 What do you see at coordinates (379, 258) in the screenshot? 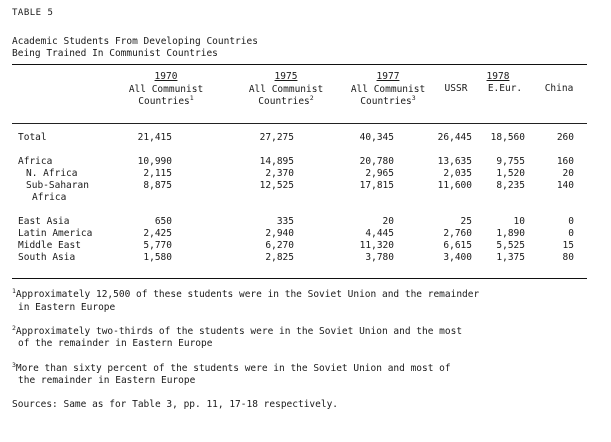
I see `cell-v1977: 3,780` at bounding box center [379, 258].